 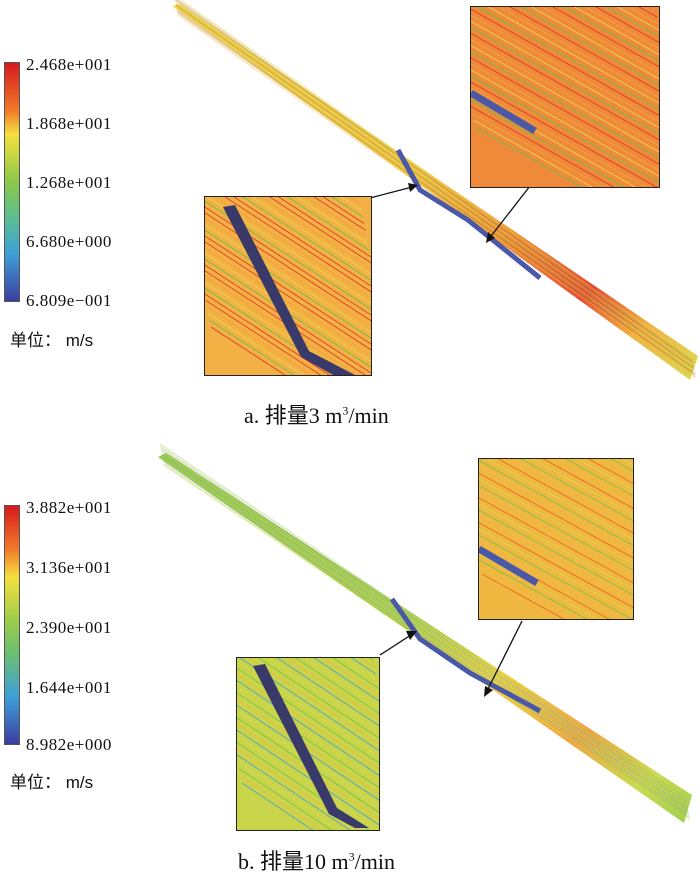 What do you see at coordinates (69, 627) in the screenshot?
I see `legend-tick-3: 2.390e+001` at bounding box center [69, 627].